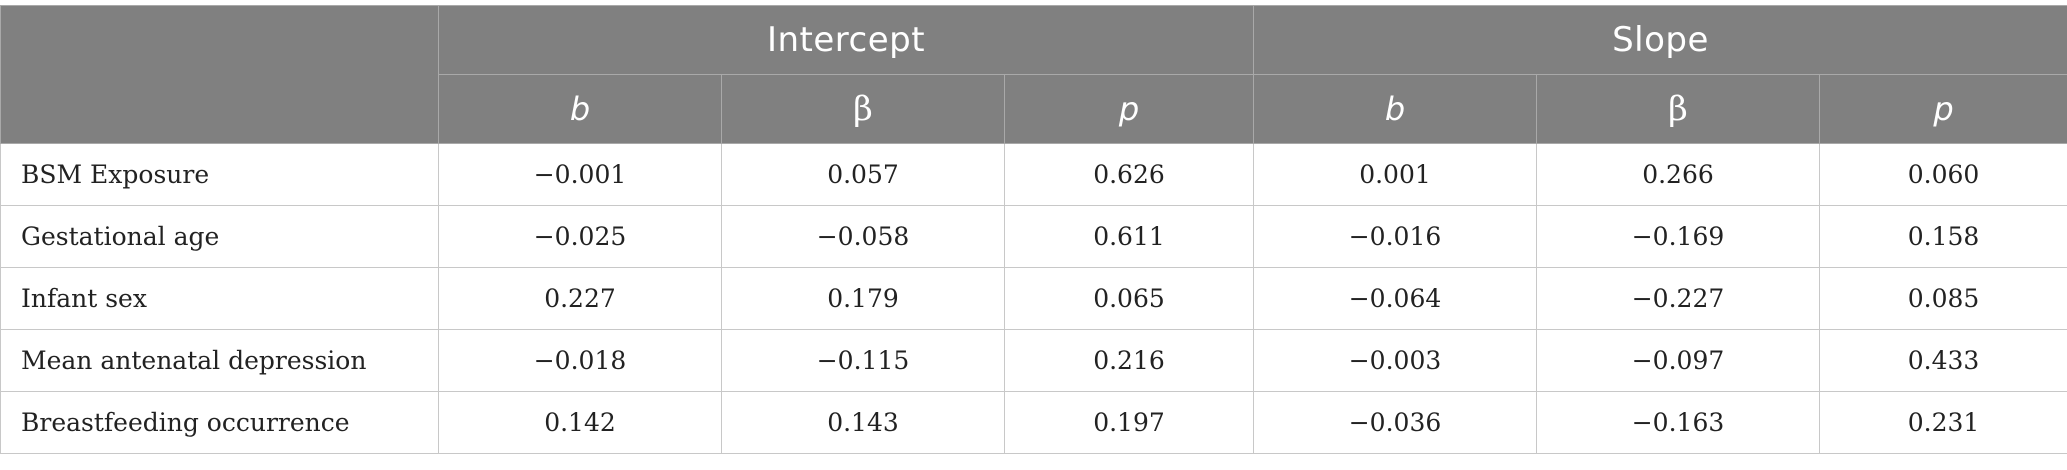 Image resolution: width=2067 pixels, height=470 pixels. What do you see at coordinates (1659, 40) in the screenshot?
I see `group-header-slope: Slope` at bounding box center [1659, 40].